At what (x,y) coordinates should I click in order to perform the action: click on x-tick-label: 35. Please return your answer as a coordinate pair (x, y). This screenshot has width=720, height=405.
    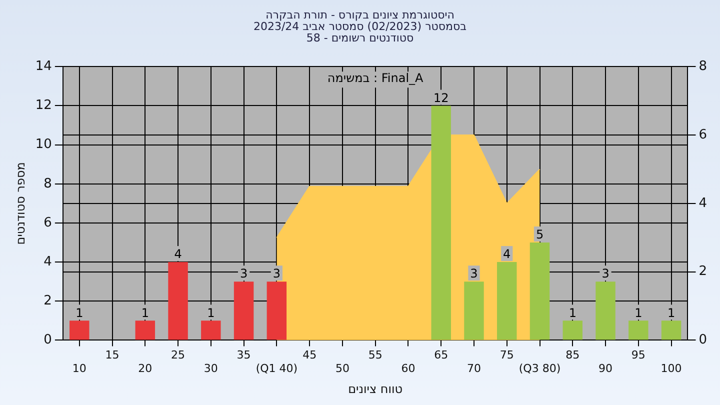
    Looking at the image, I should click on (243, 355).